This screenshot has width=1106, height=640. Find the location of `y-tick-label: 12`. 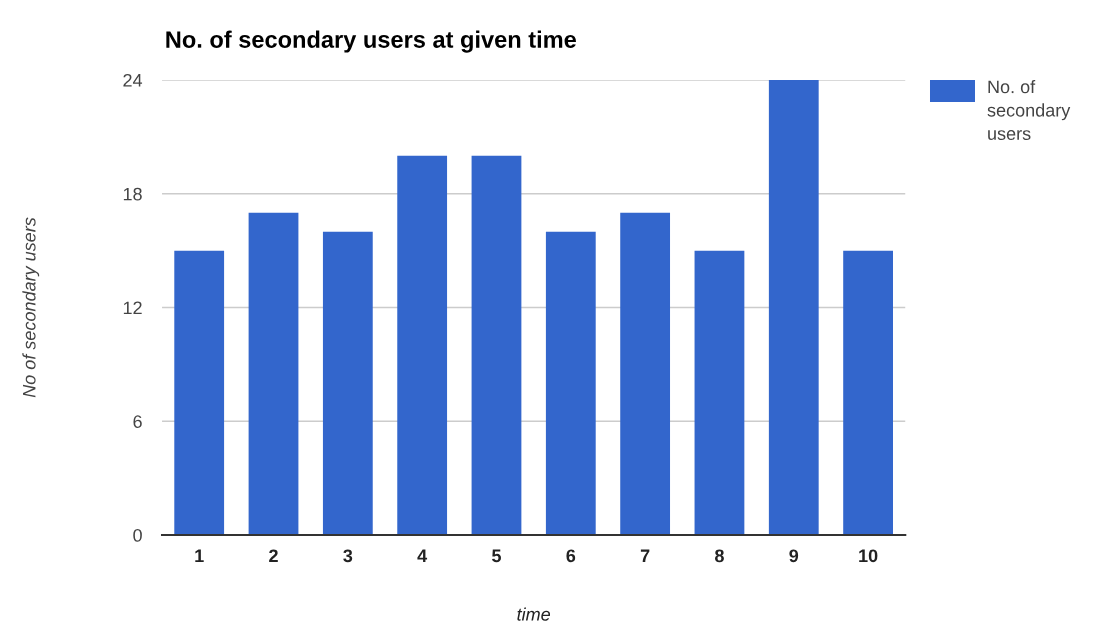

y-tick-label: 12 is located at coordinates (132, 308).